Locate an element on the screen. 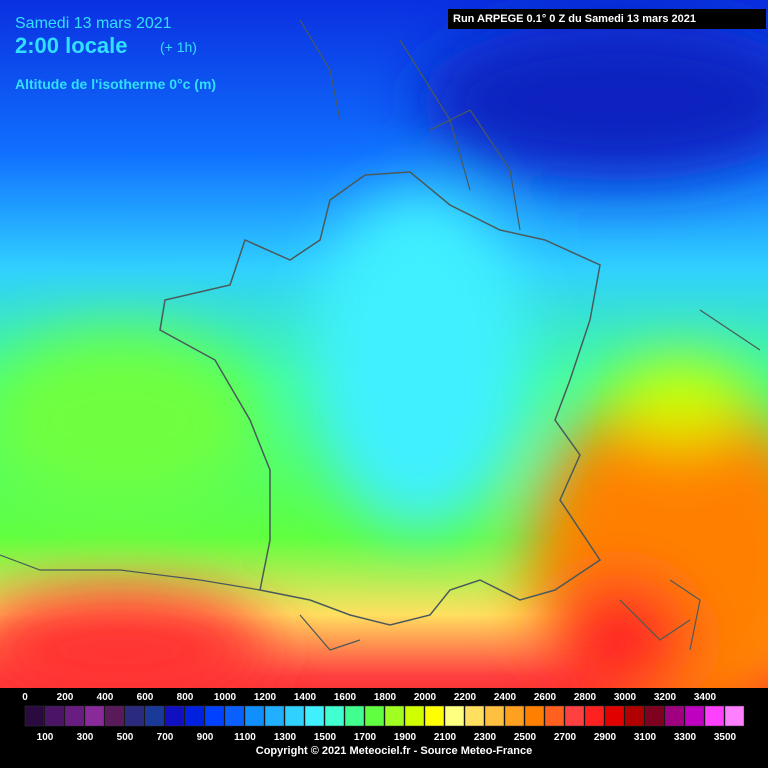 This screenshot has height=773, width=768. legend-label: 500 is located at coordinates (125, 737).